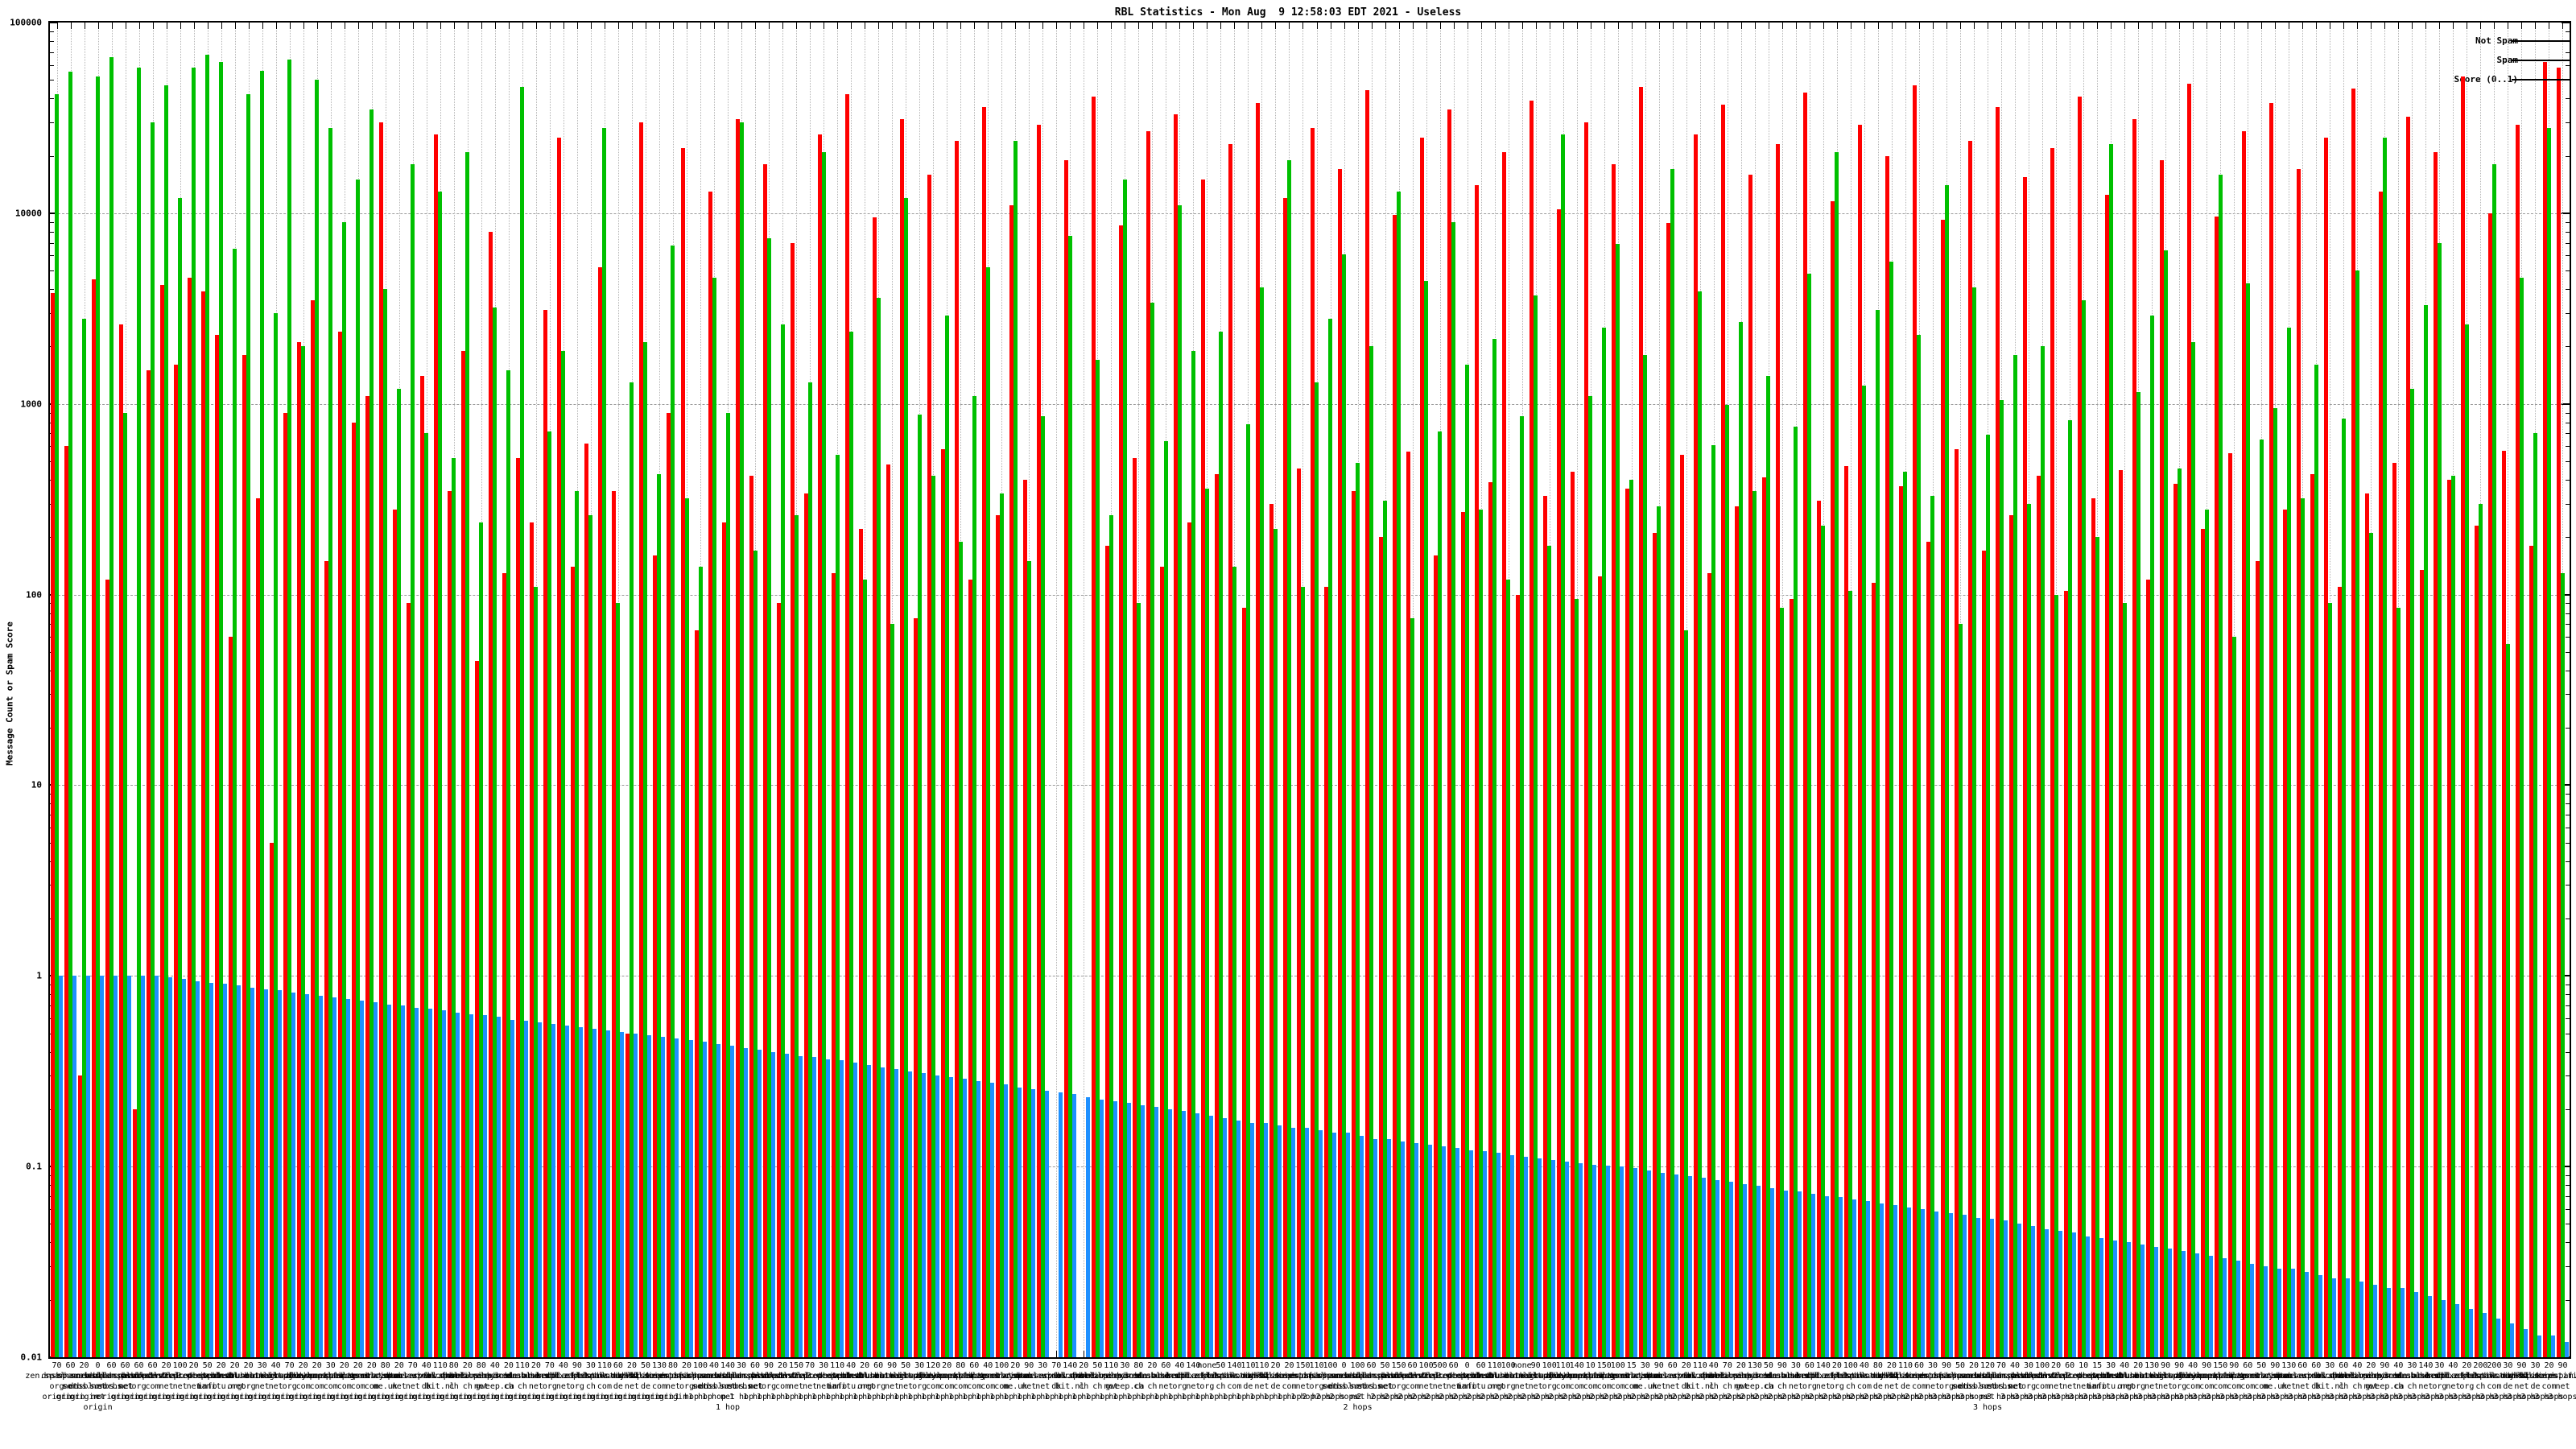 Image resolution: width=2576 pixels, height=1449 pixels. I want to click on y-tick-label: 1000, so click(31, 404).